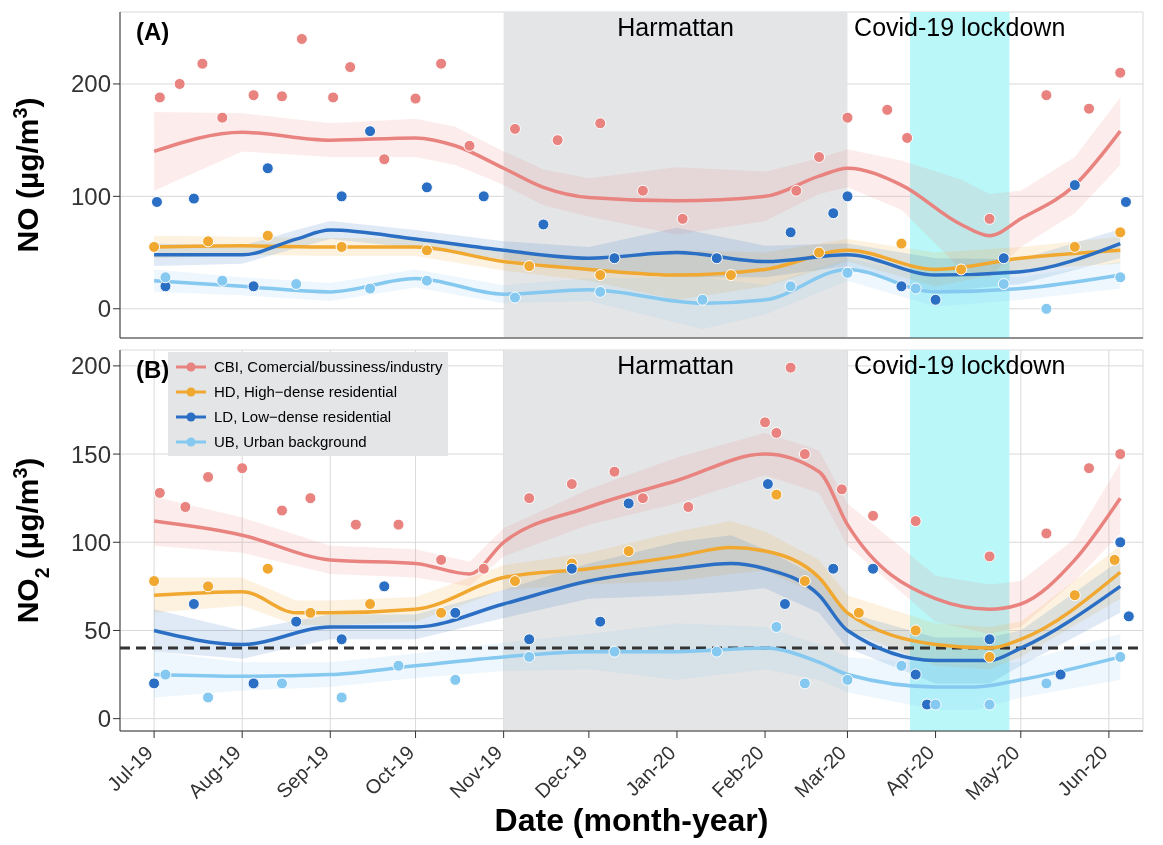 This screenshot has width=1163, height=845. I want to click on line-series, so click(637, 612).